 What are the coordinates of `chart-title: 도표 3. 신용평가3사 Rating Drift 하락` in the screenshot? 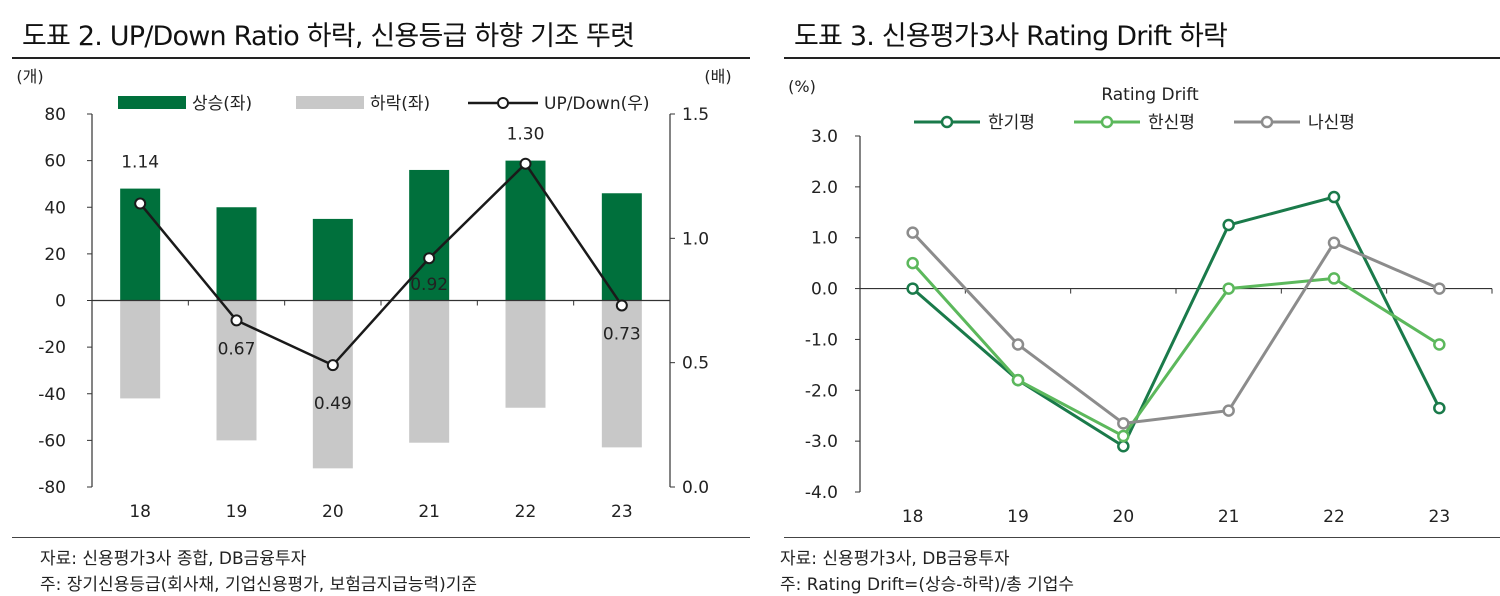 It's located at (1011, 36).